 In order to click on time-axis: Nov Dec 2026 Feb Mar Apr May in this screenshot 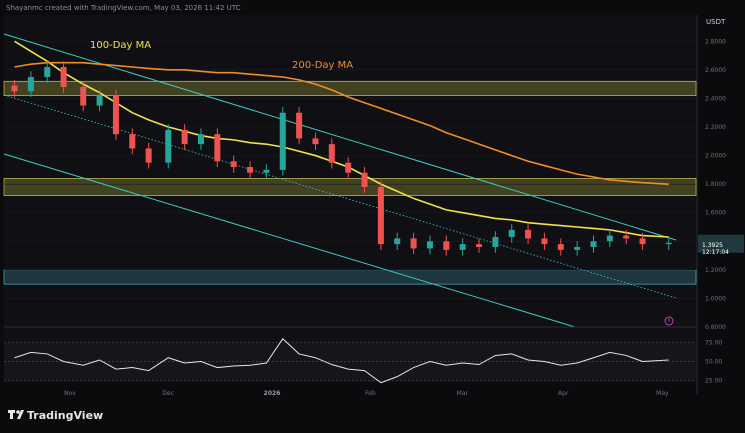, I will do `click(366, 393)`.